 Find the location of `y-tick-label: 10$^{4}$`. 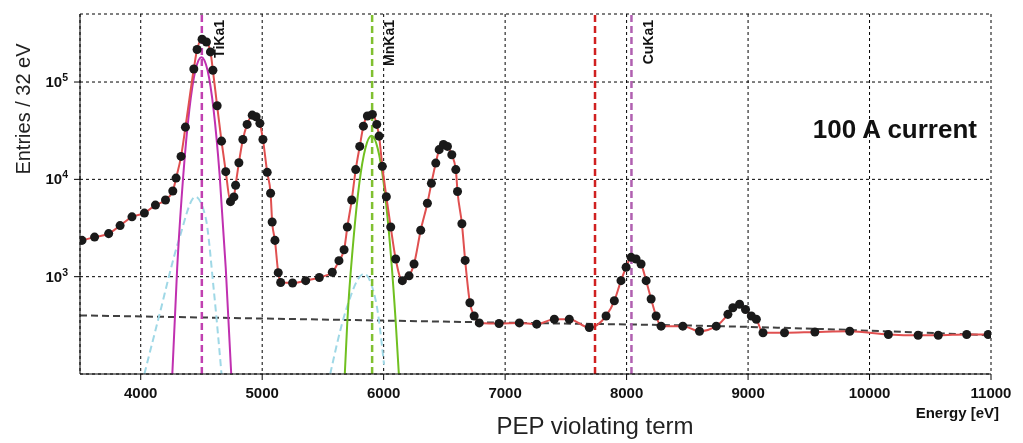

y-tick-label: 10$^{4}$ is located at coordinates (57, 178).